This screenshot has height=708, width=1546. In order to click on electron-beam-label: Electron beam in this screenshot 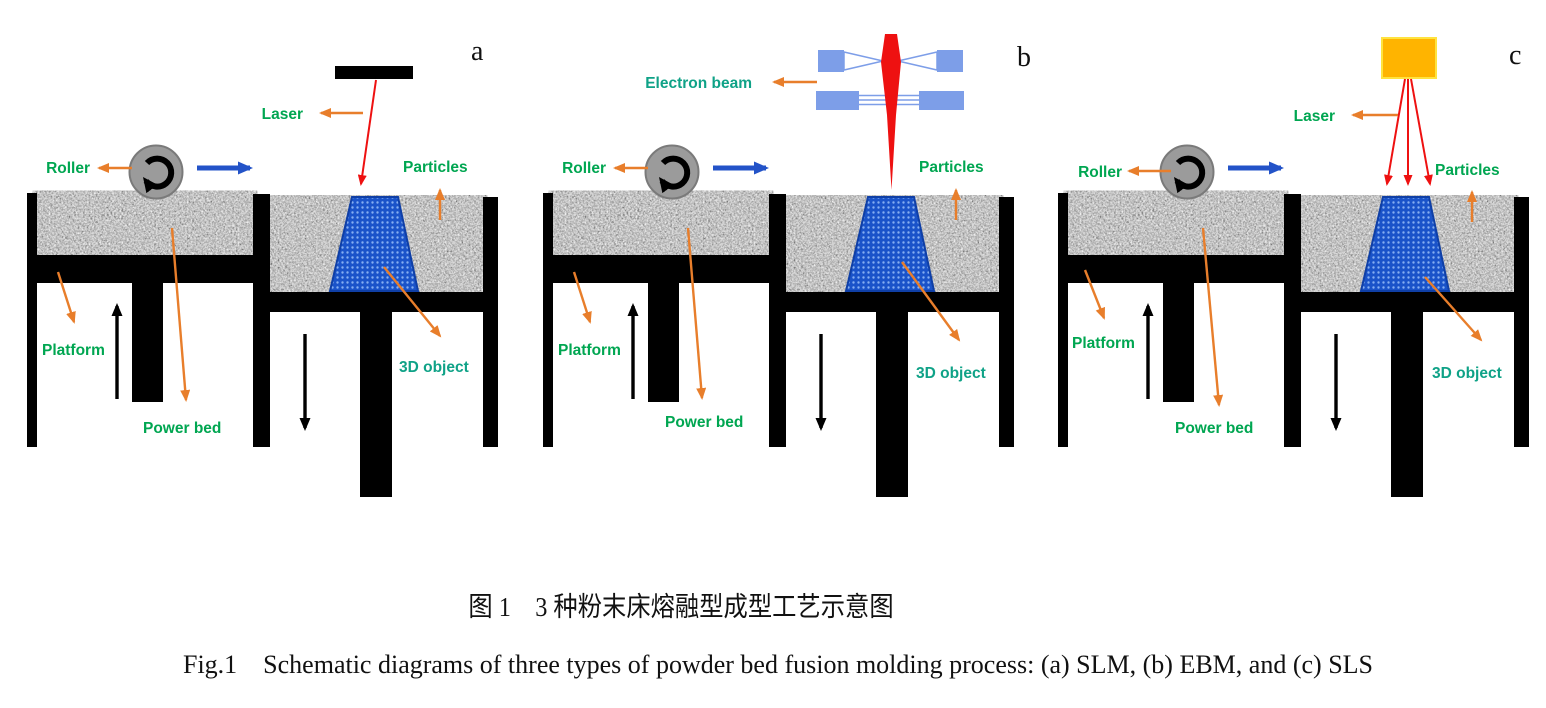, I will do `click(698, 83)`.